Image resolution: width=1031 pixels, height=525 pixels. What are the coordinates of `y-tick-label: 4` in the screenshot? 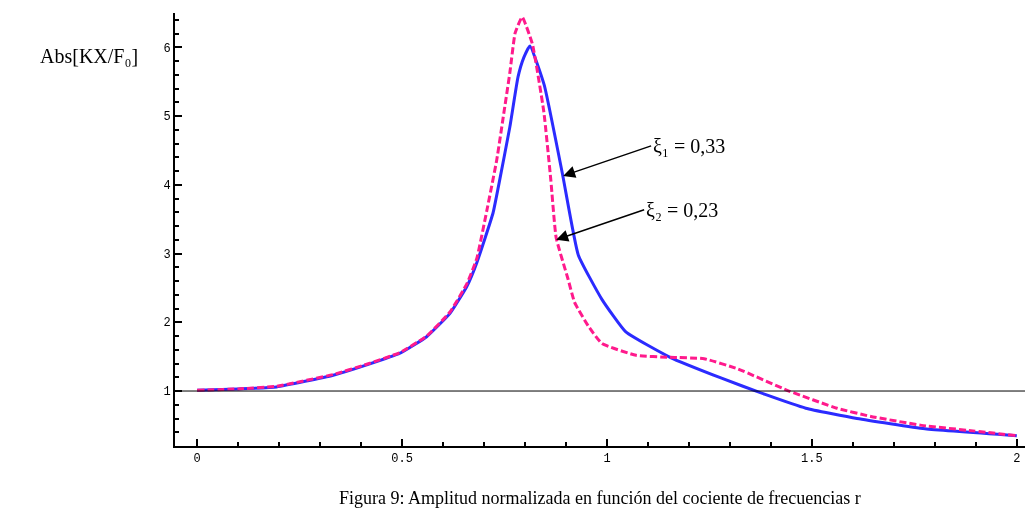 It's located at (167, 186).